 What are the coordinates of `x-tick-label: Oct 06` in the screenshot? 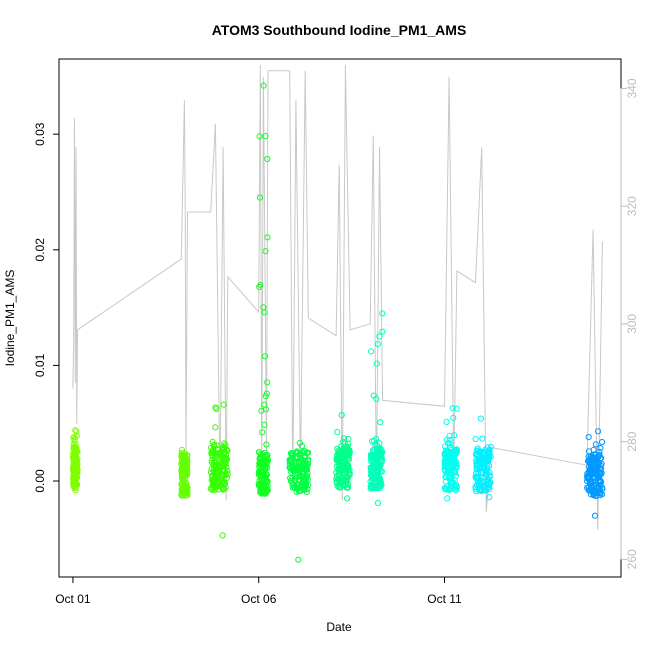 It's located at (259, 599).